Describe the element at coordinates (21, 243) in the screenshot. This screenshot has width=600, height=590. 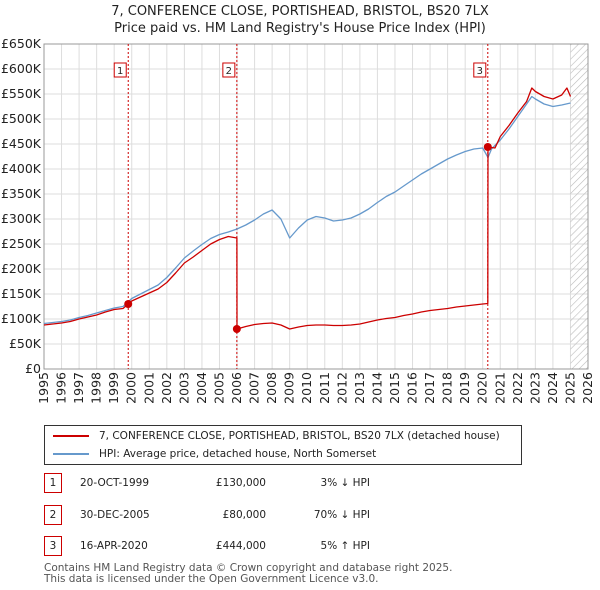
I see `y-tick-label: £250K` at that location.